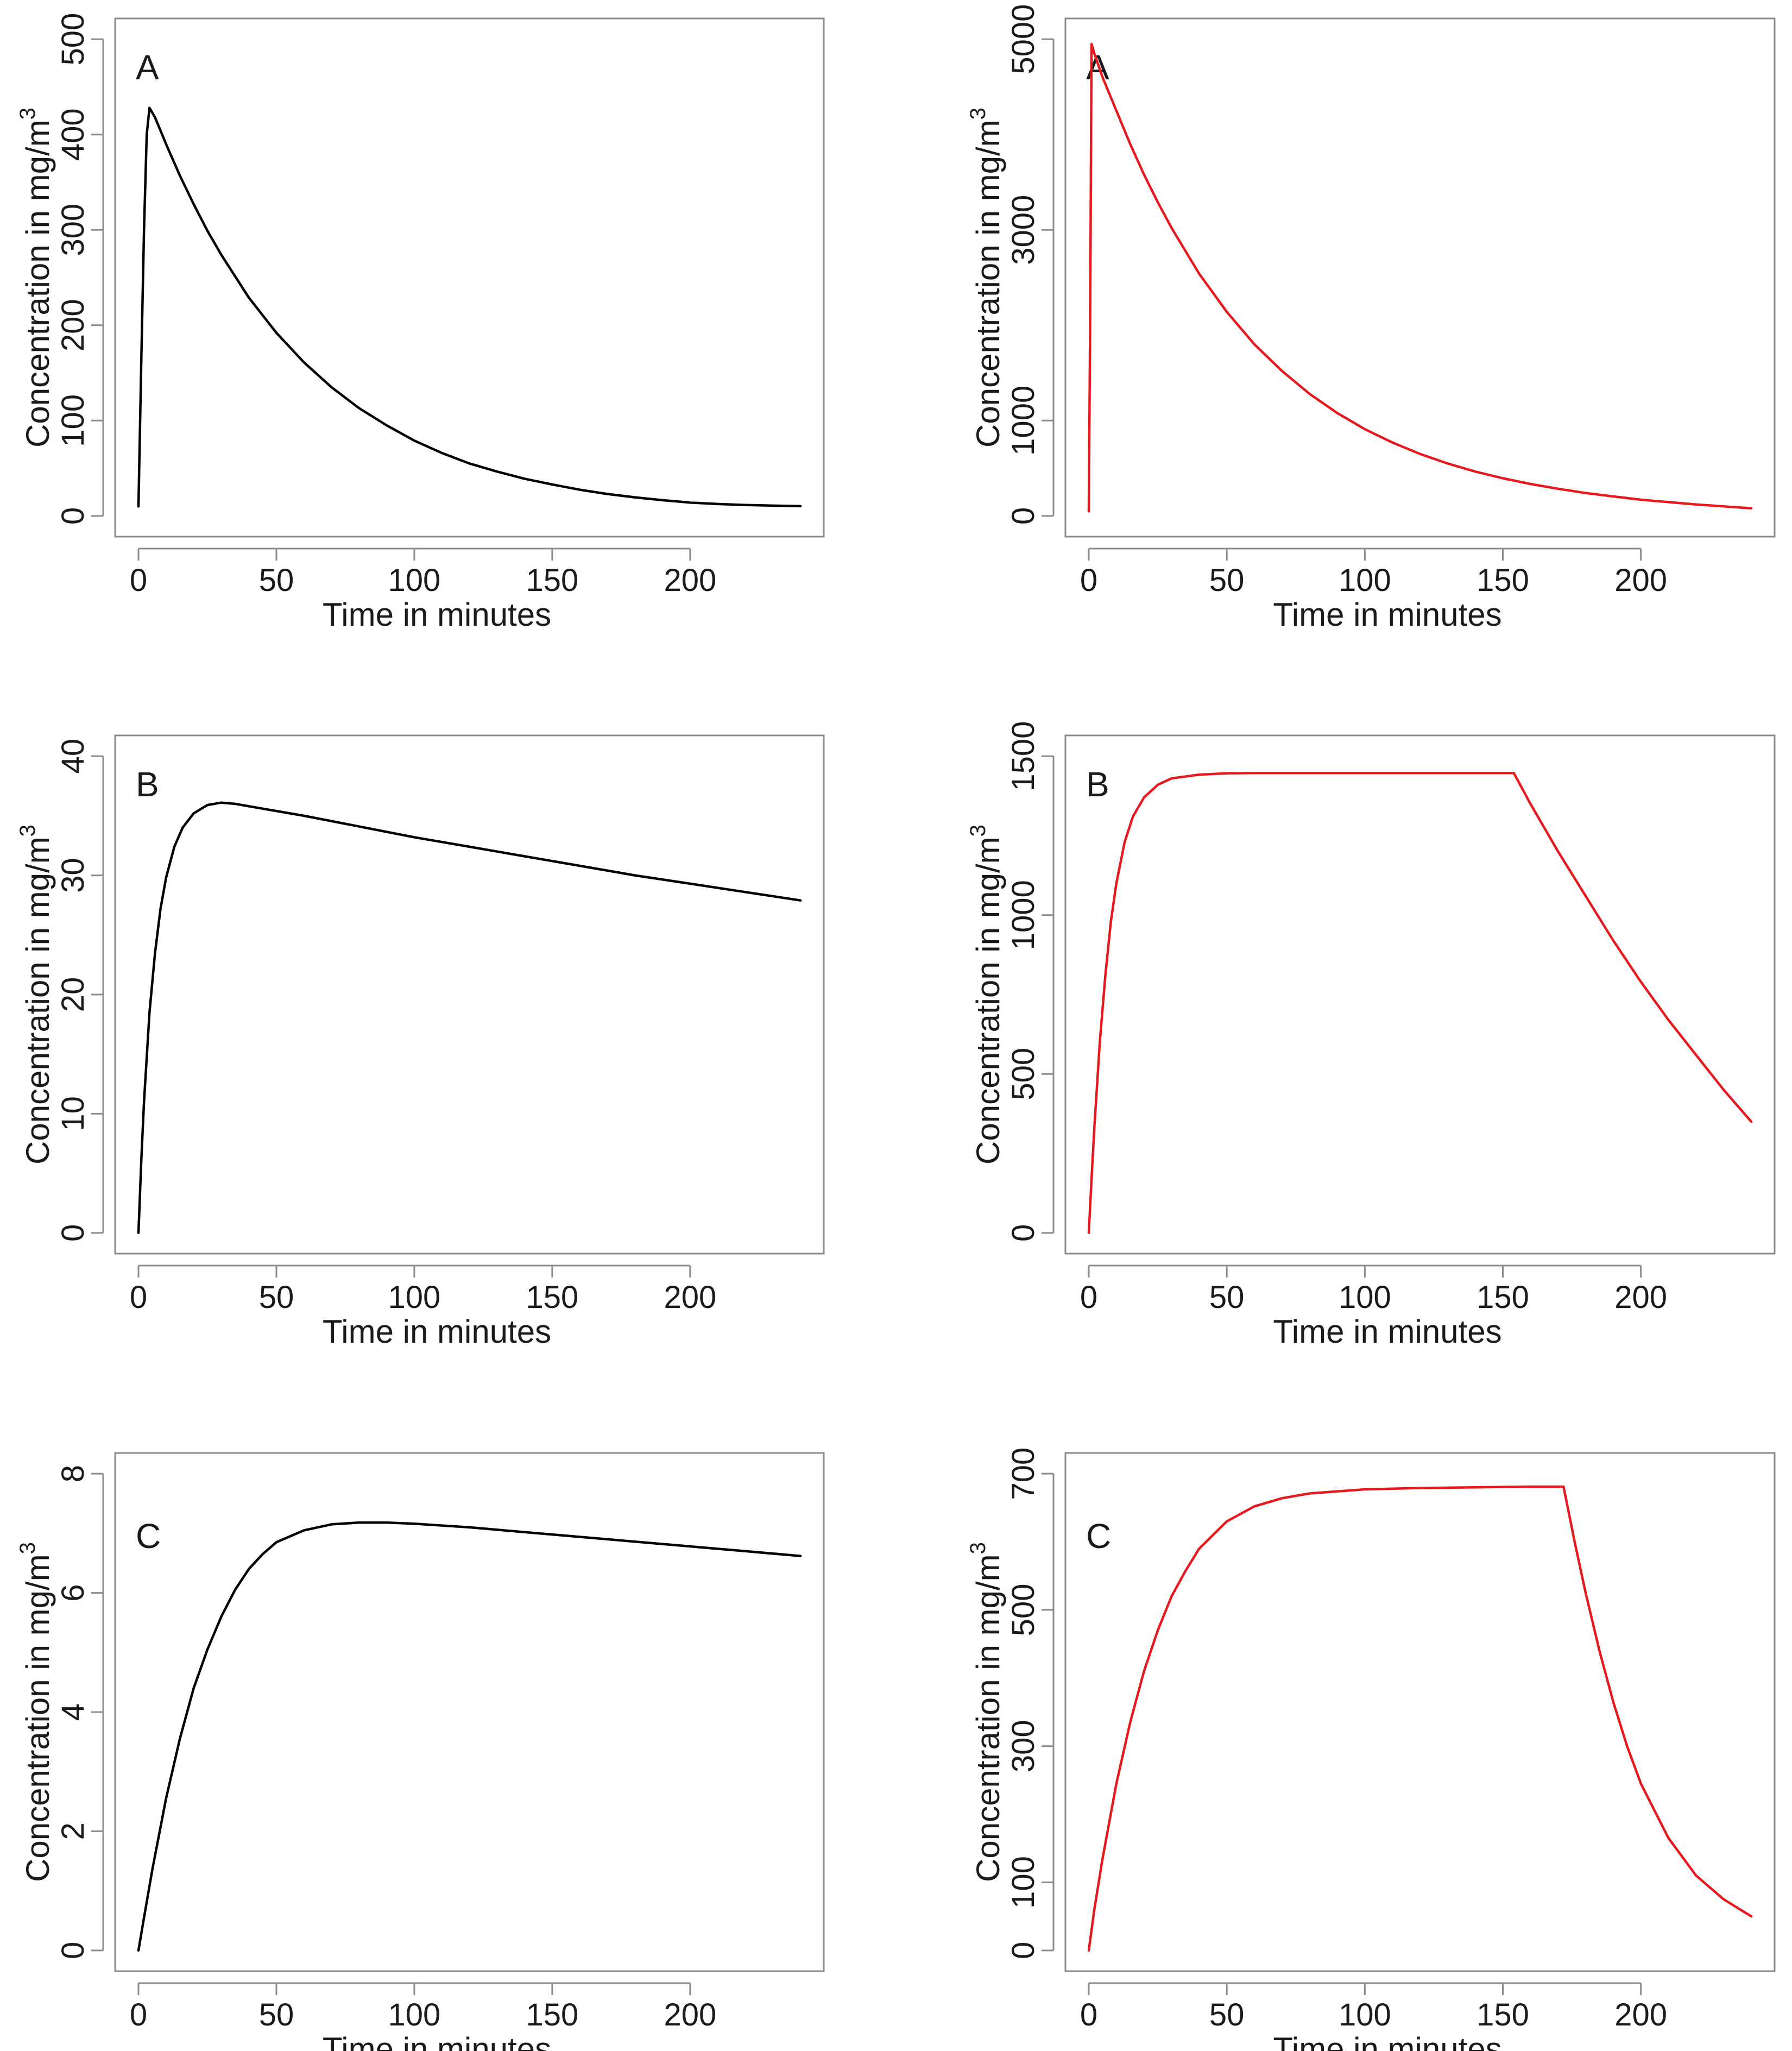 The image size is (1792, 2051). Describe the element at coordinates (73, 421) in the screenshot. I see `y-tick-label: 100` at that location.